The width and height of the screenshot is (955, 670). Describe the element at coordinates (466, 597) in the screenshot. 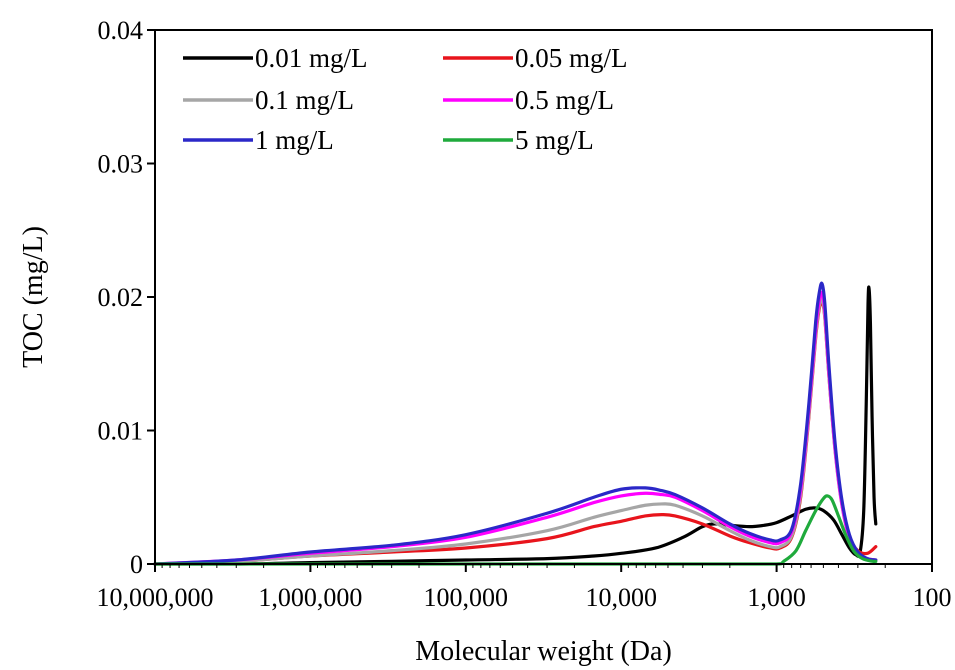

I see `x-tick-label: 100,000` at that location.